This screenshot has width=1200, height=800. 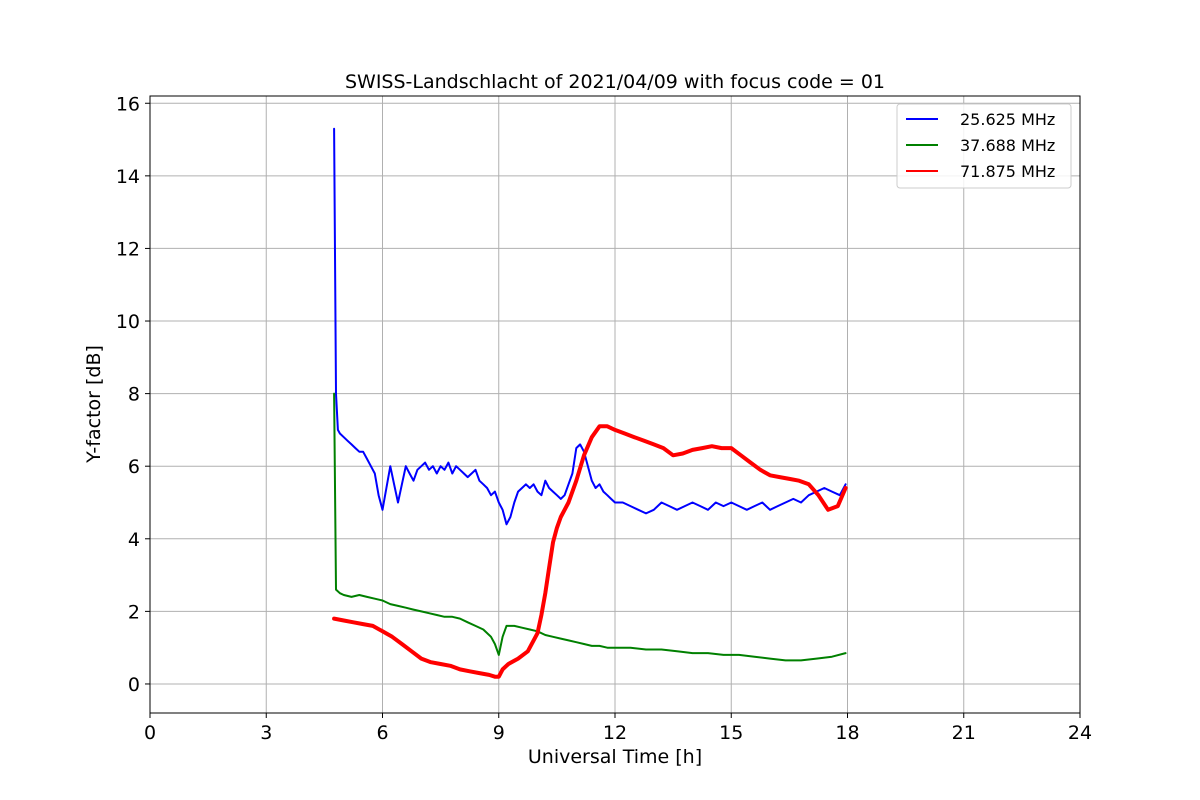 I want to click on series-line-71-875-mhz, so click(x=590, y=551).